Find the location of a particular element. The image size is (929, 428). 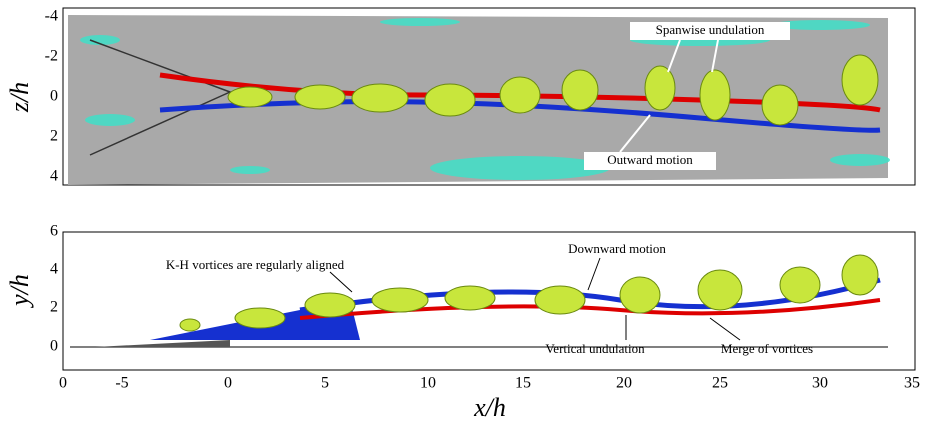

x-tick-label: 25 is located at coordinates (720, 383).